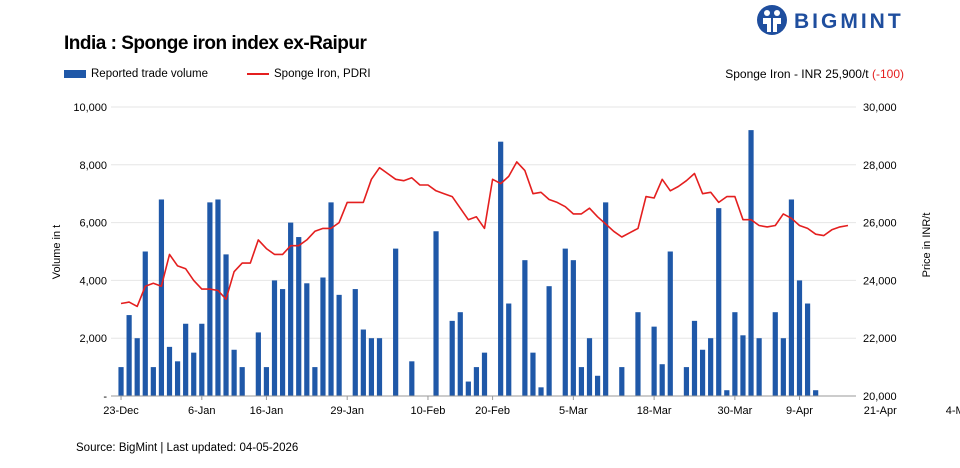 Image resolution: width=960 pixels, height=468 pixels. Describe the element at coordinates (149, 74) in the screenshot. I see `legend-label-volume: Reported trade volume` at that location.